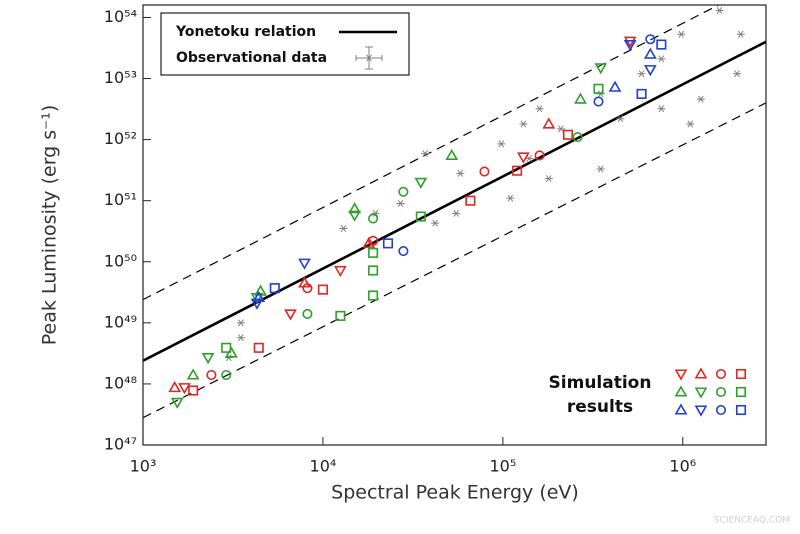 This screenshot has width=800, height=534. What do you see at coordinates (502, 466) in the screenshot?
I see `x-tick-label: 10⁵` at bounding box center [502, 466].